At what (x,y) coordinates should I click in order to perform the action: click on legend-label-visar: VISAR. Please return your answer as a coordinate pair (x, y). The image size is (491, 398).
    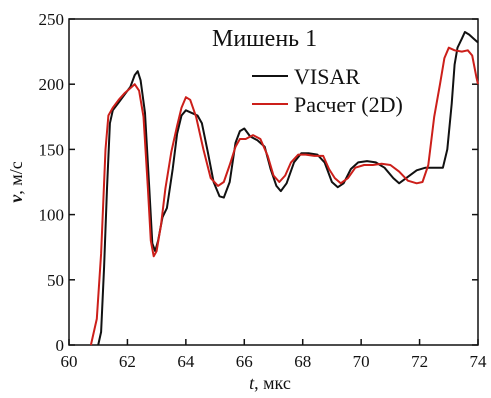
    Looking at the image, I should click on (327, 76).